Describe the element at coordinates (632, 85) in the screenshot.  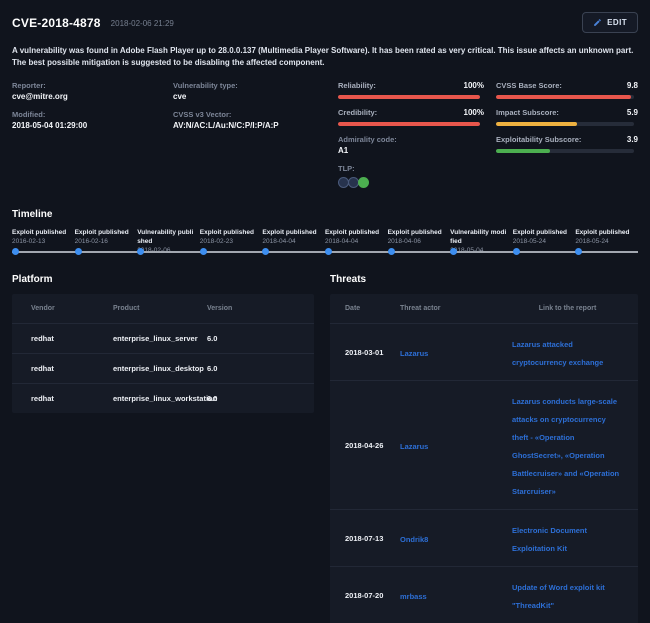
I see `cvss-base-score-value: 9.8` at that location.